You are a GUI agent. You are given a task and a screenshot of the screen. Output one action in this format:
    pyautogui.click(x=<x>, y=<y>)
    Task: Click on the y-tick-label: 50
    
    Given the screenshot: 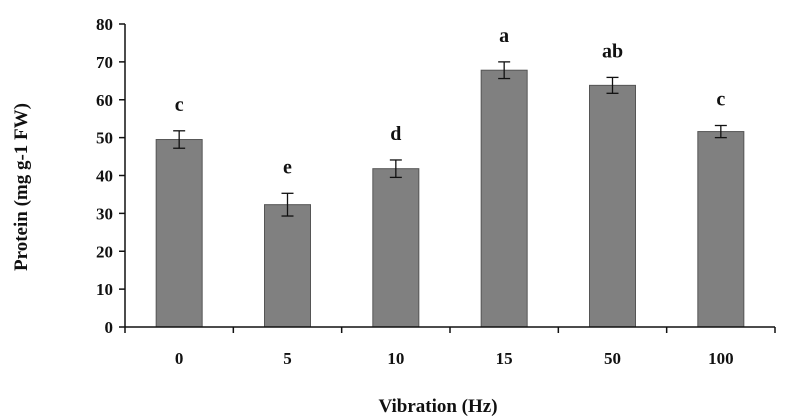 What is the action you would take?
    pyautogui.click(x=104, y=138)
    